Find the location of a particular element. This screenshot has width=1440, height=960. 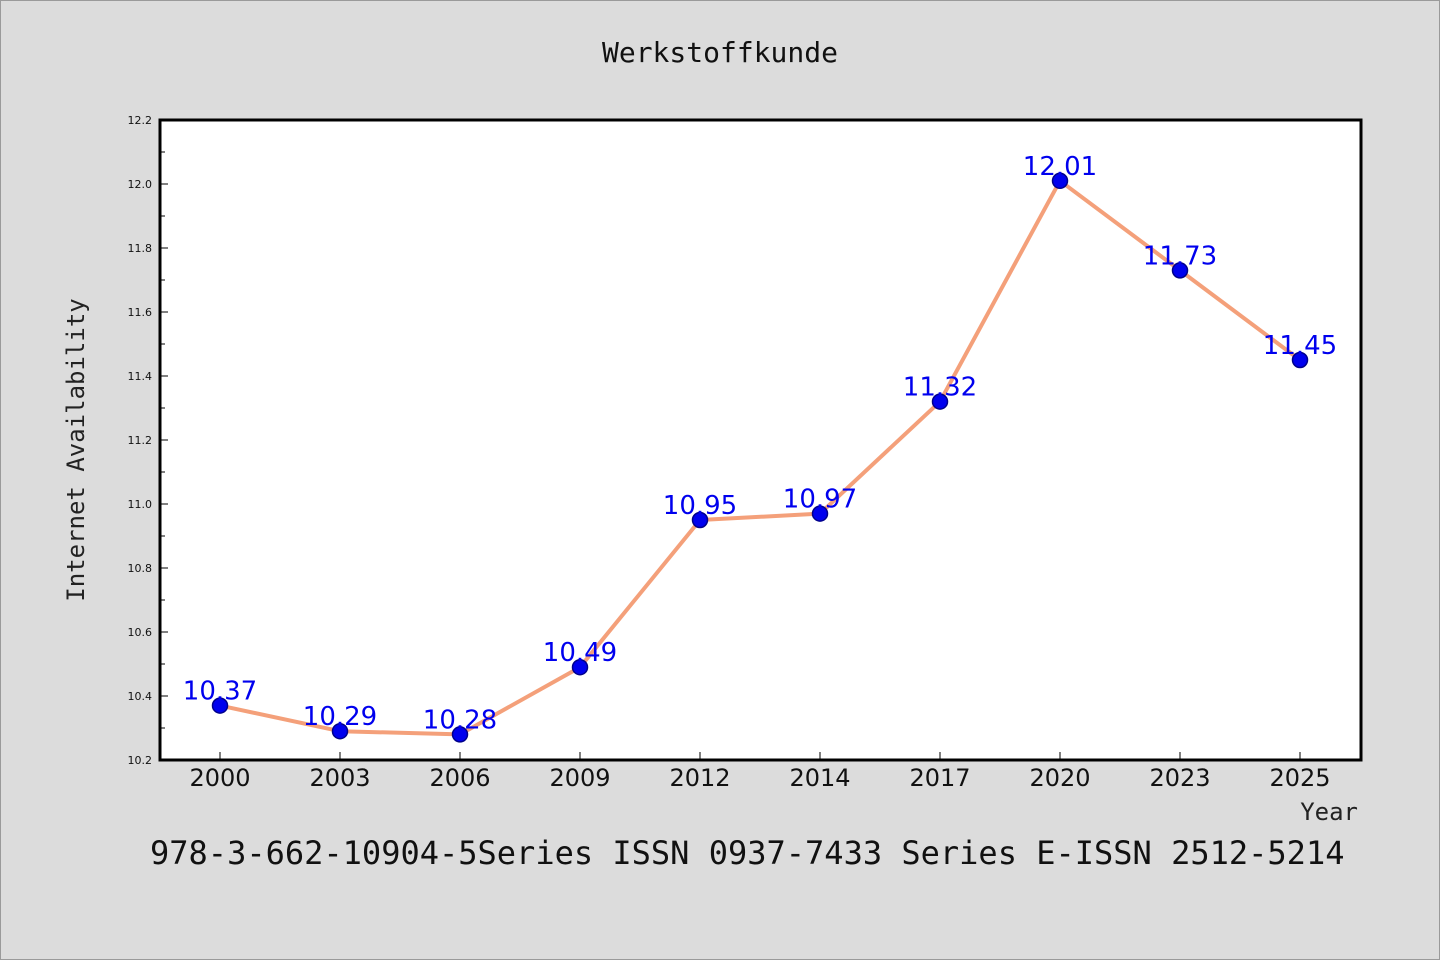

y-axis-label: Internet Availability is located at coordinates (76, 449).